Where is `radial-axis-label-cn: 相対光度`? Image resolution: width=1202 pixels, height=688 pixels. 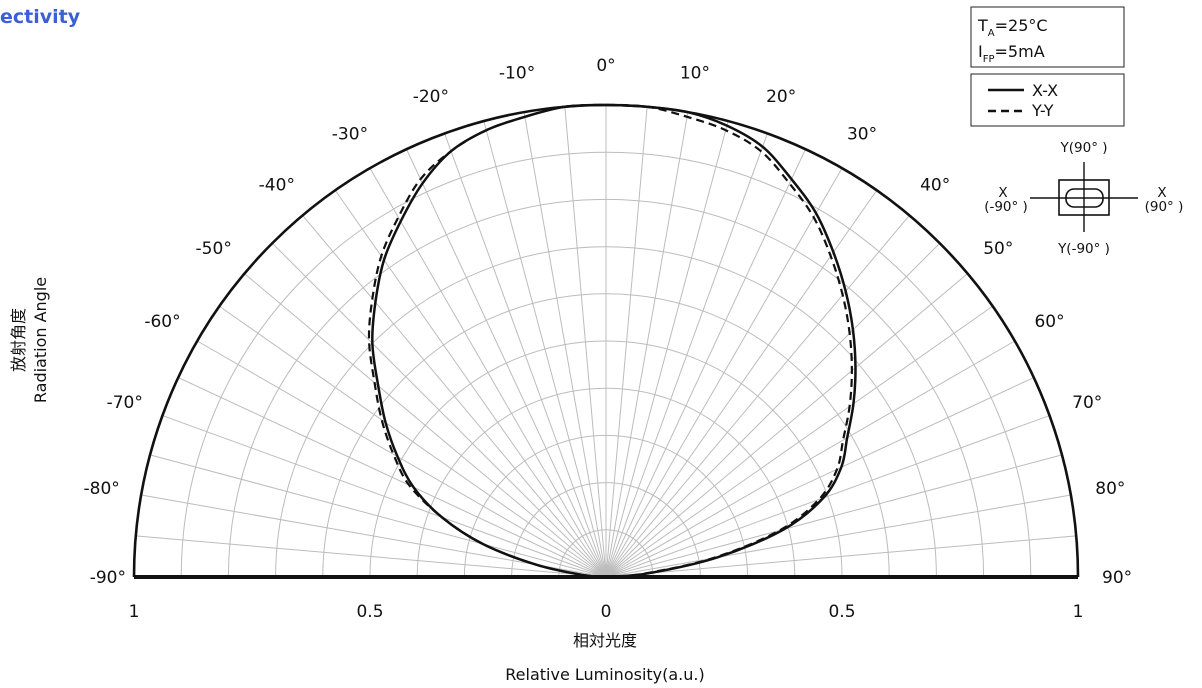 radial-axis-label-cn: 相対光度 is located at coordinates (605, 640).